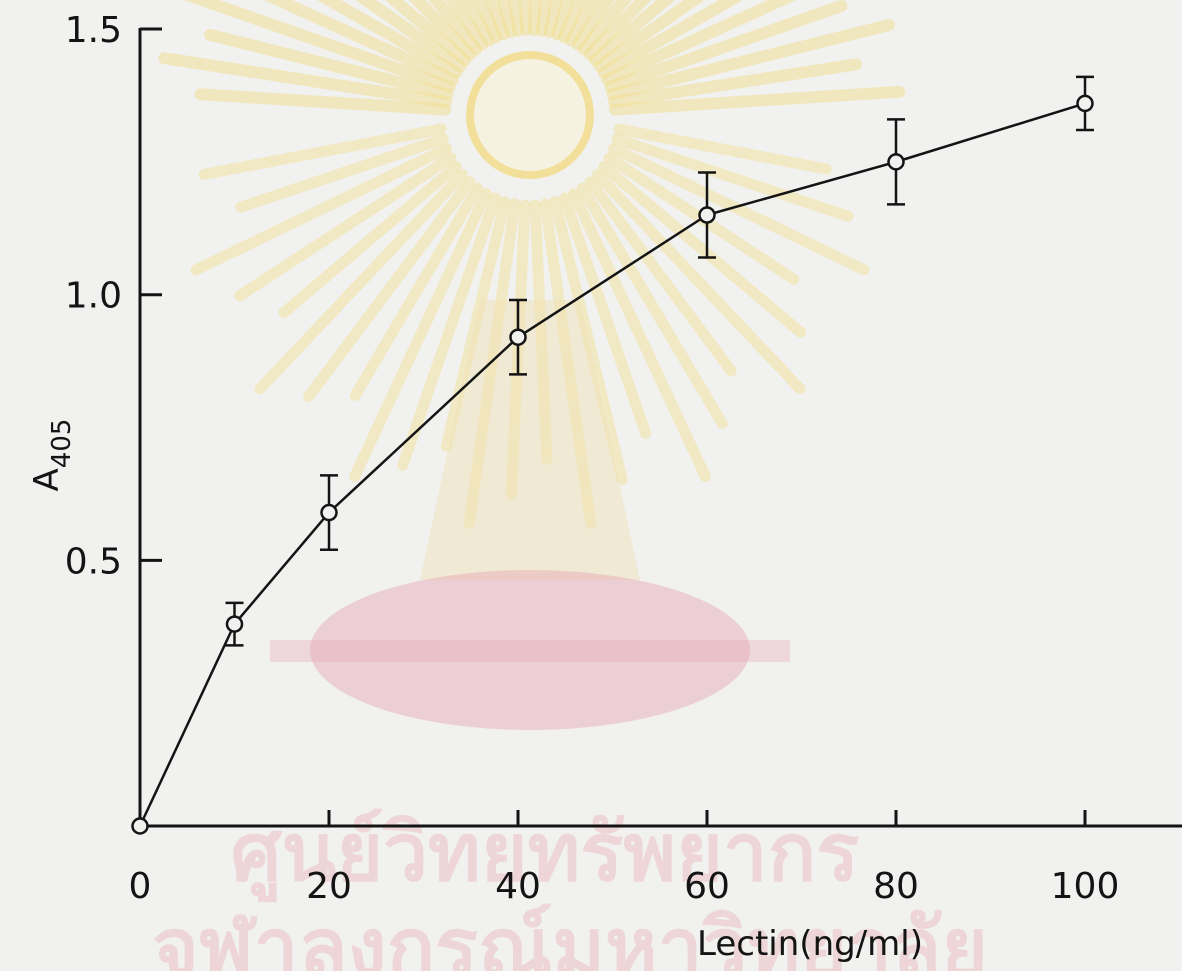  What do you see at coordinates (329, 886) in the screenshot?
I see `x-tick-label: 20` at bounding box center [329, 886].